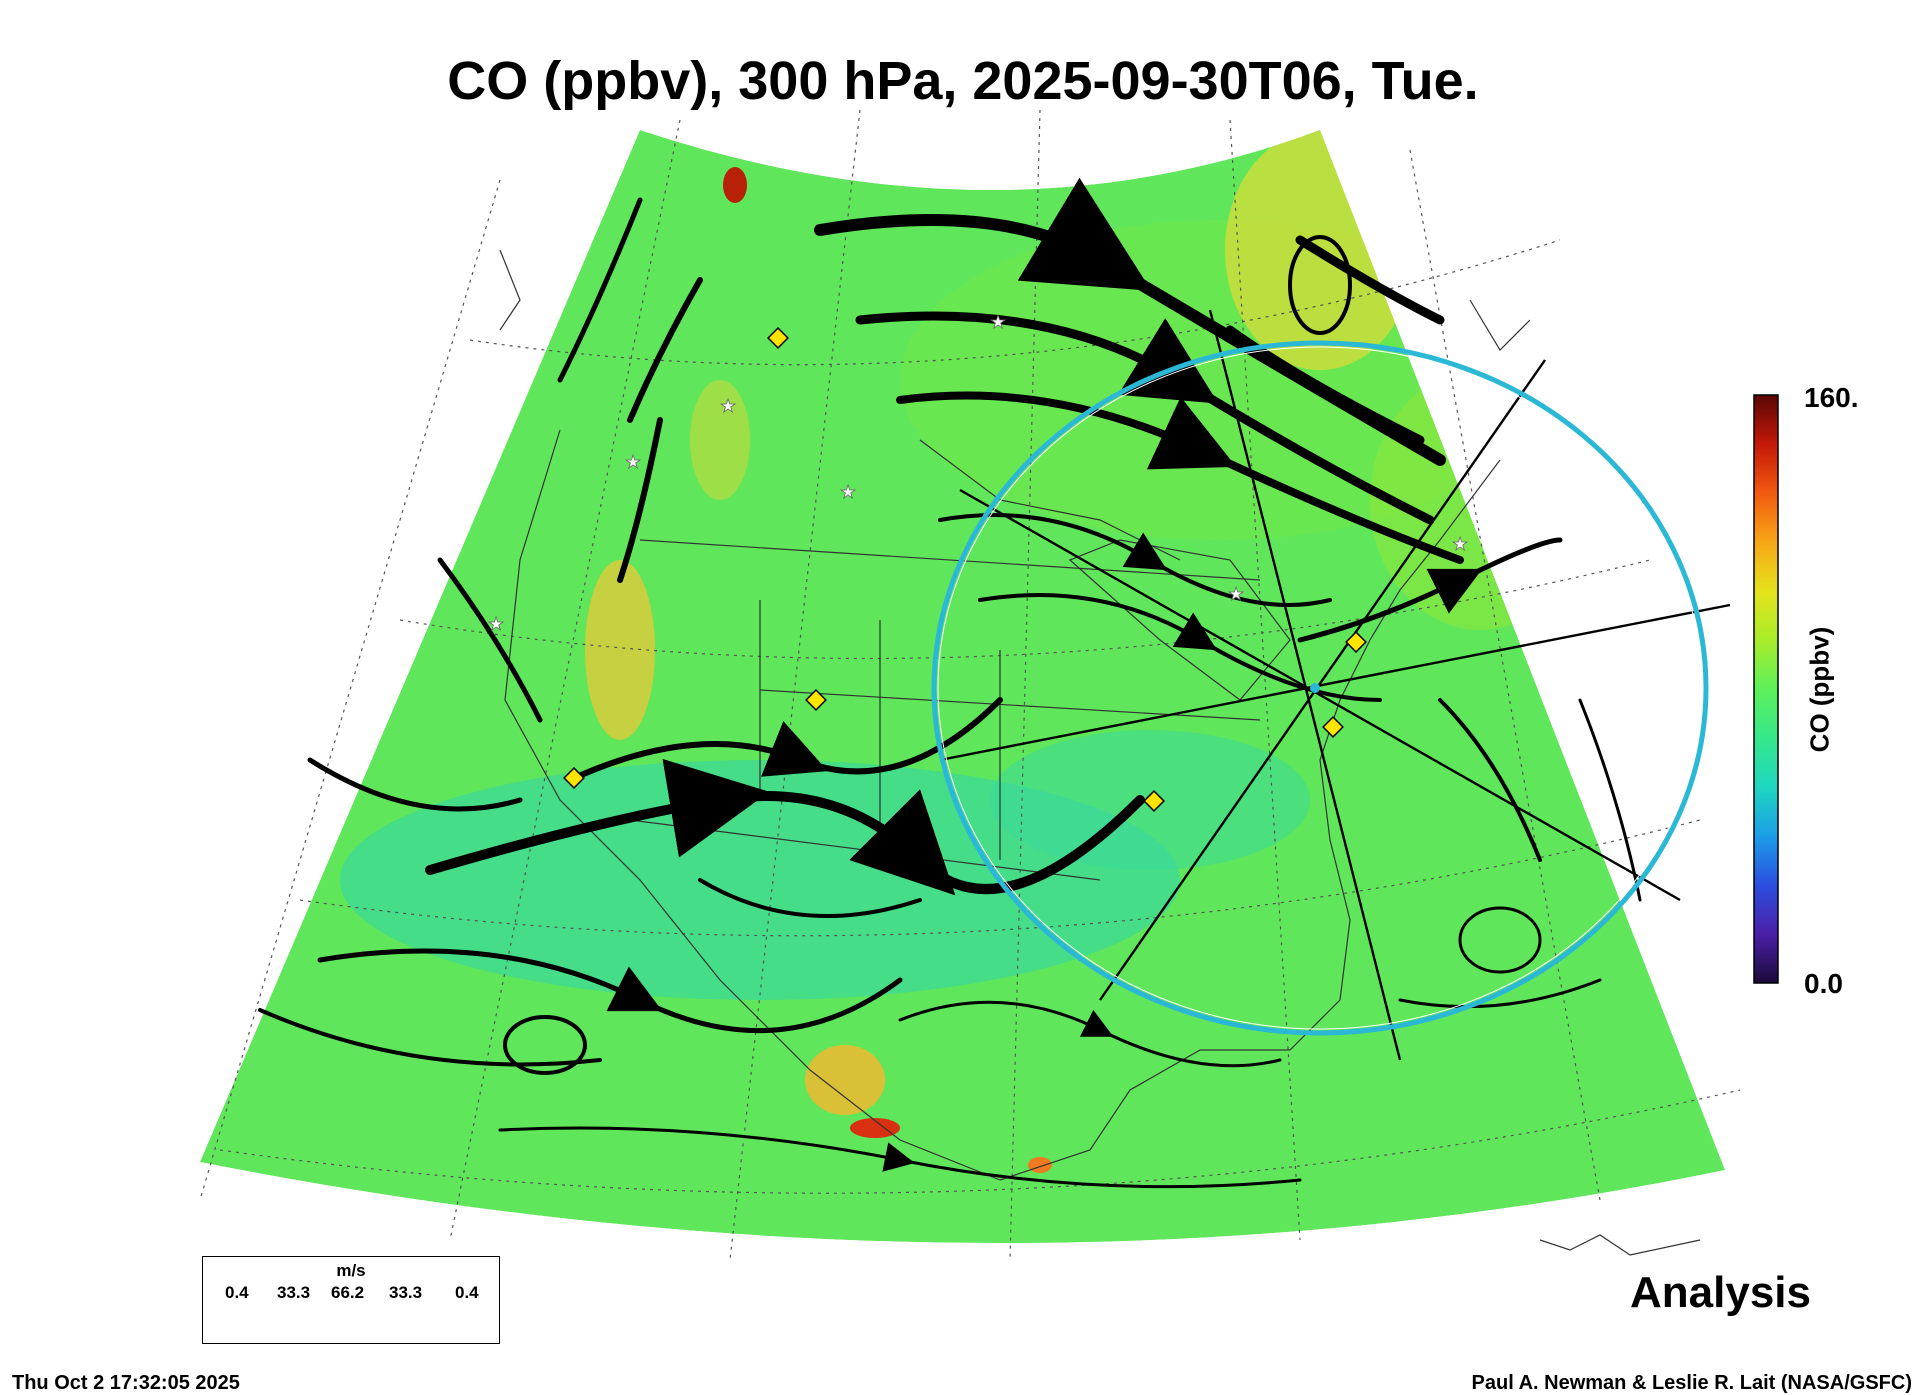  I want to click on colorbar, so click(1766, 689).